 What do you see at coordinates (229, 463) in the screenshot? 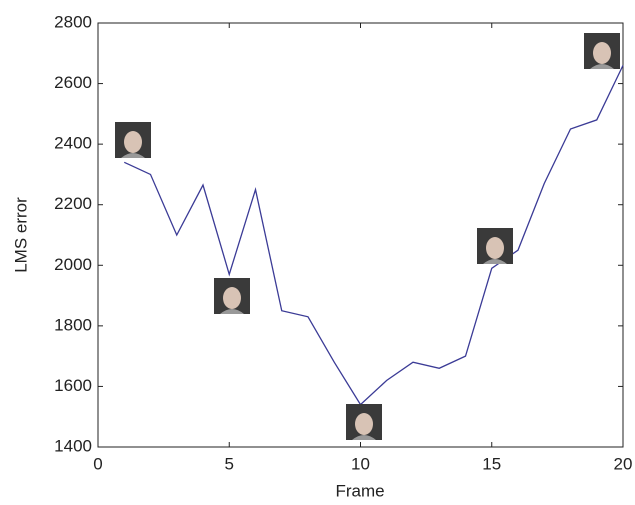
I see `x-tick-label: 5` at bounding box center [229, 463].